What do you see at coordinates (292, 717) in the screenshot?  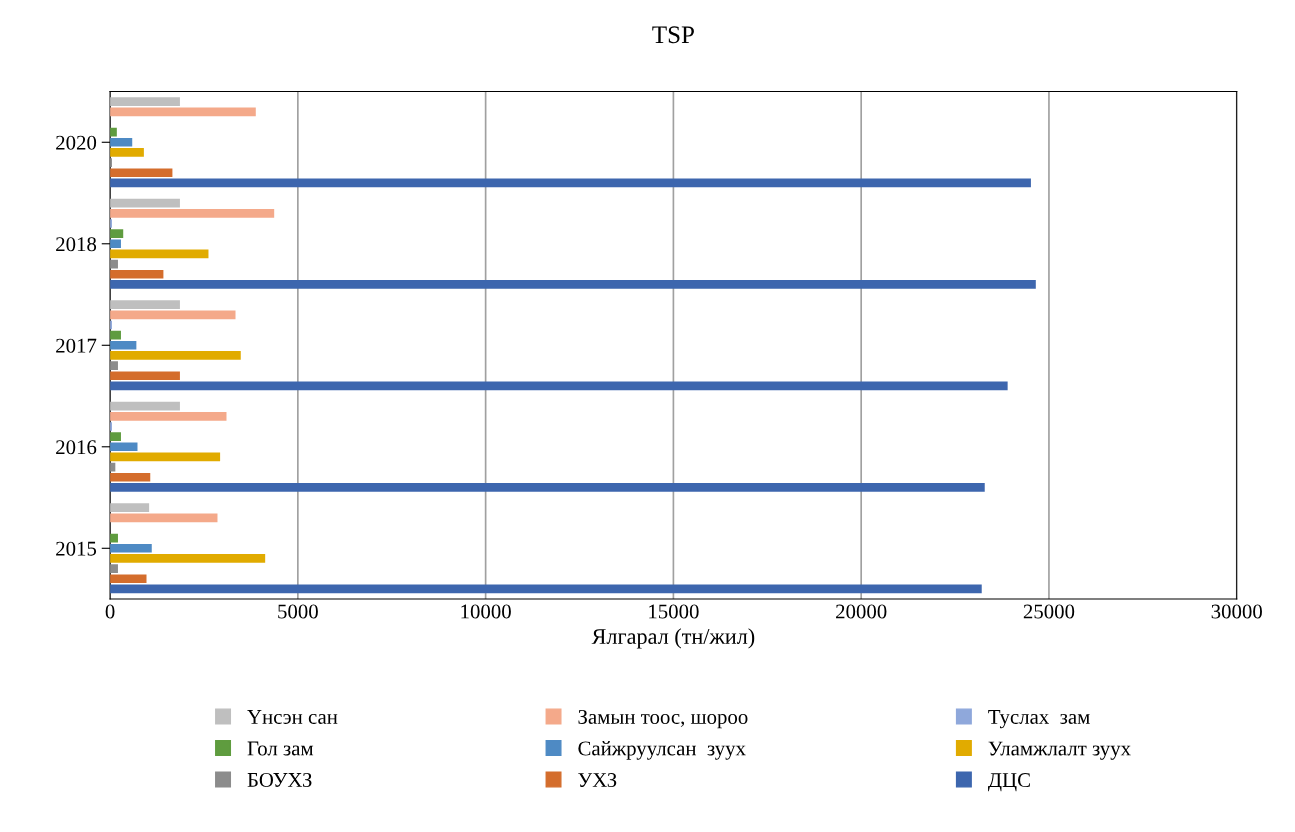 I see `legend-label: Үнсэн сан` at bounding box center [292, 717].